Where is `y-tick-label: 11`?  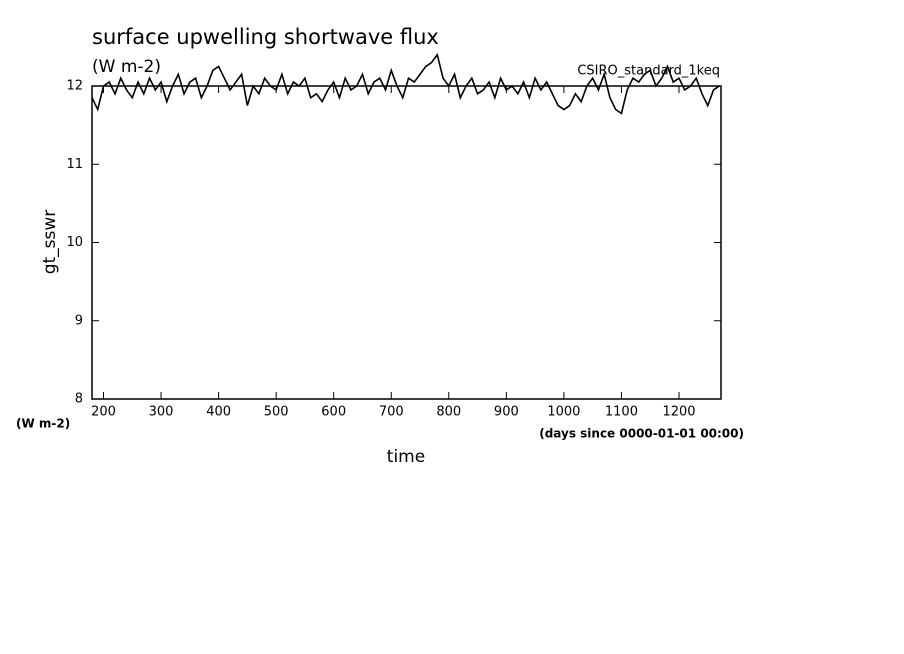
y-tick-label: 11 is located at coordinates (74, 164).